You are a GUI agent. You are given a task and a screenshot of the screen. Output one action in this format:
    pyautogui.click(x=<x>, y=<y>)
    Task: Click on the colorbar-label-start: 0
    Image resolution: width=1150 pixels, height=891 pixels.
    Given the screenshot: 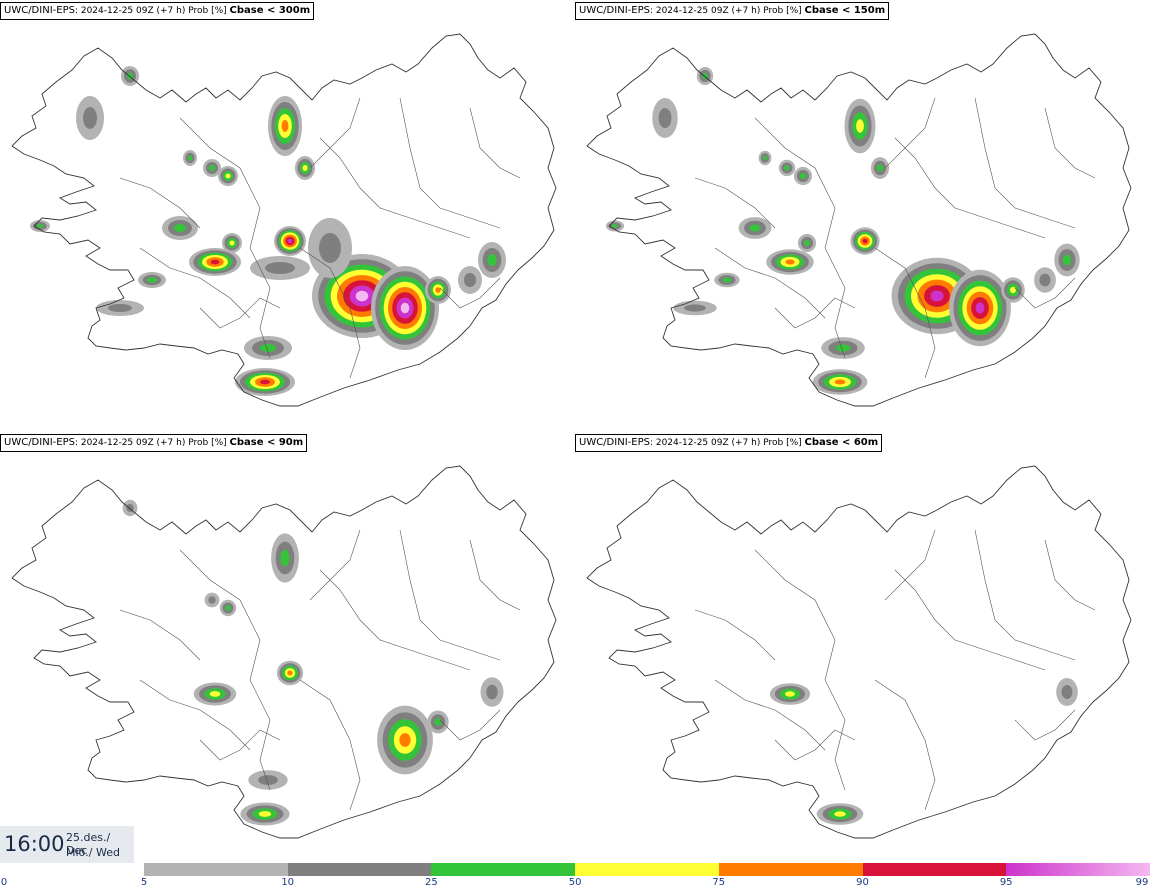 What is the action you would take?
    pyautogui.click(x=4, y=882)
    